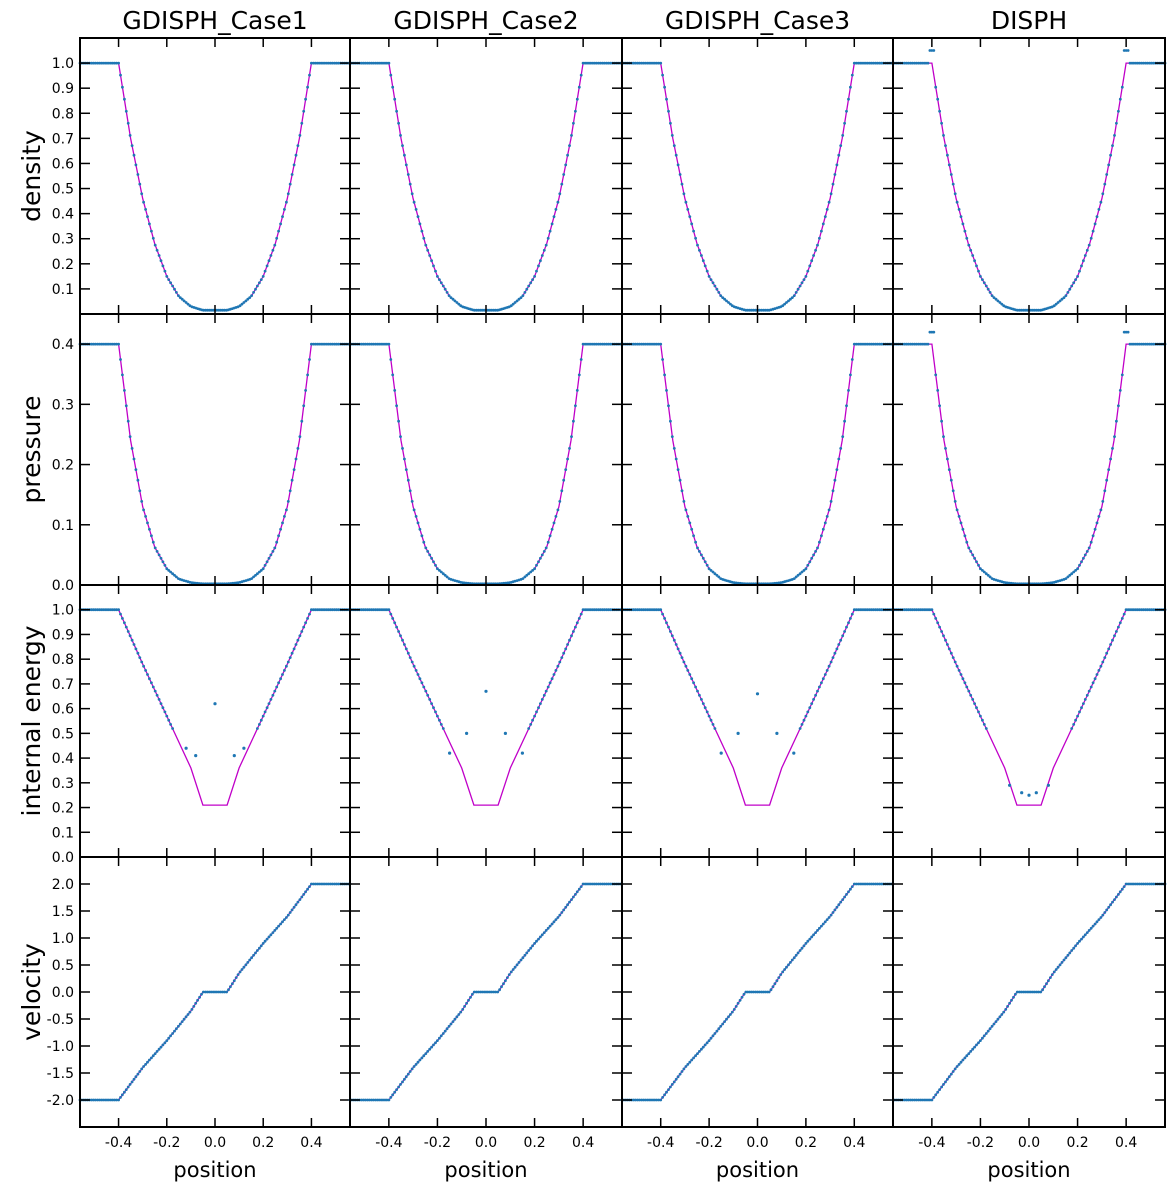 The image size is (1172, 1189). I want to click on y-tick-label: -1.0, so click(60, 1047).